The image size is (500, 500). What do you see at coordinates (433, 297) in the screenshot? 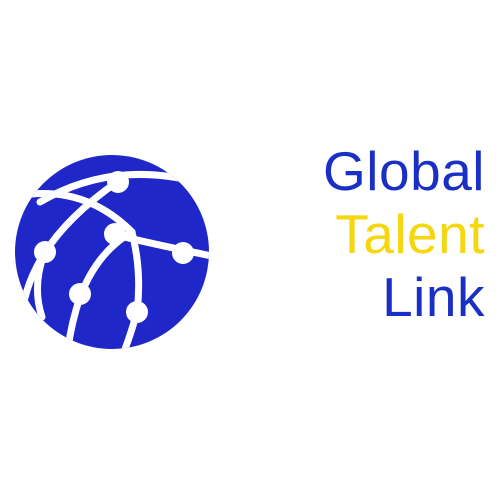
I see `wordmark-line-3: Link` at bounding box center [433, 297].